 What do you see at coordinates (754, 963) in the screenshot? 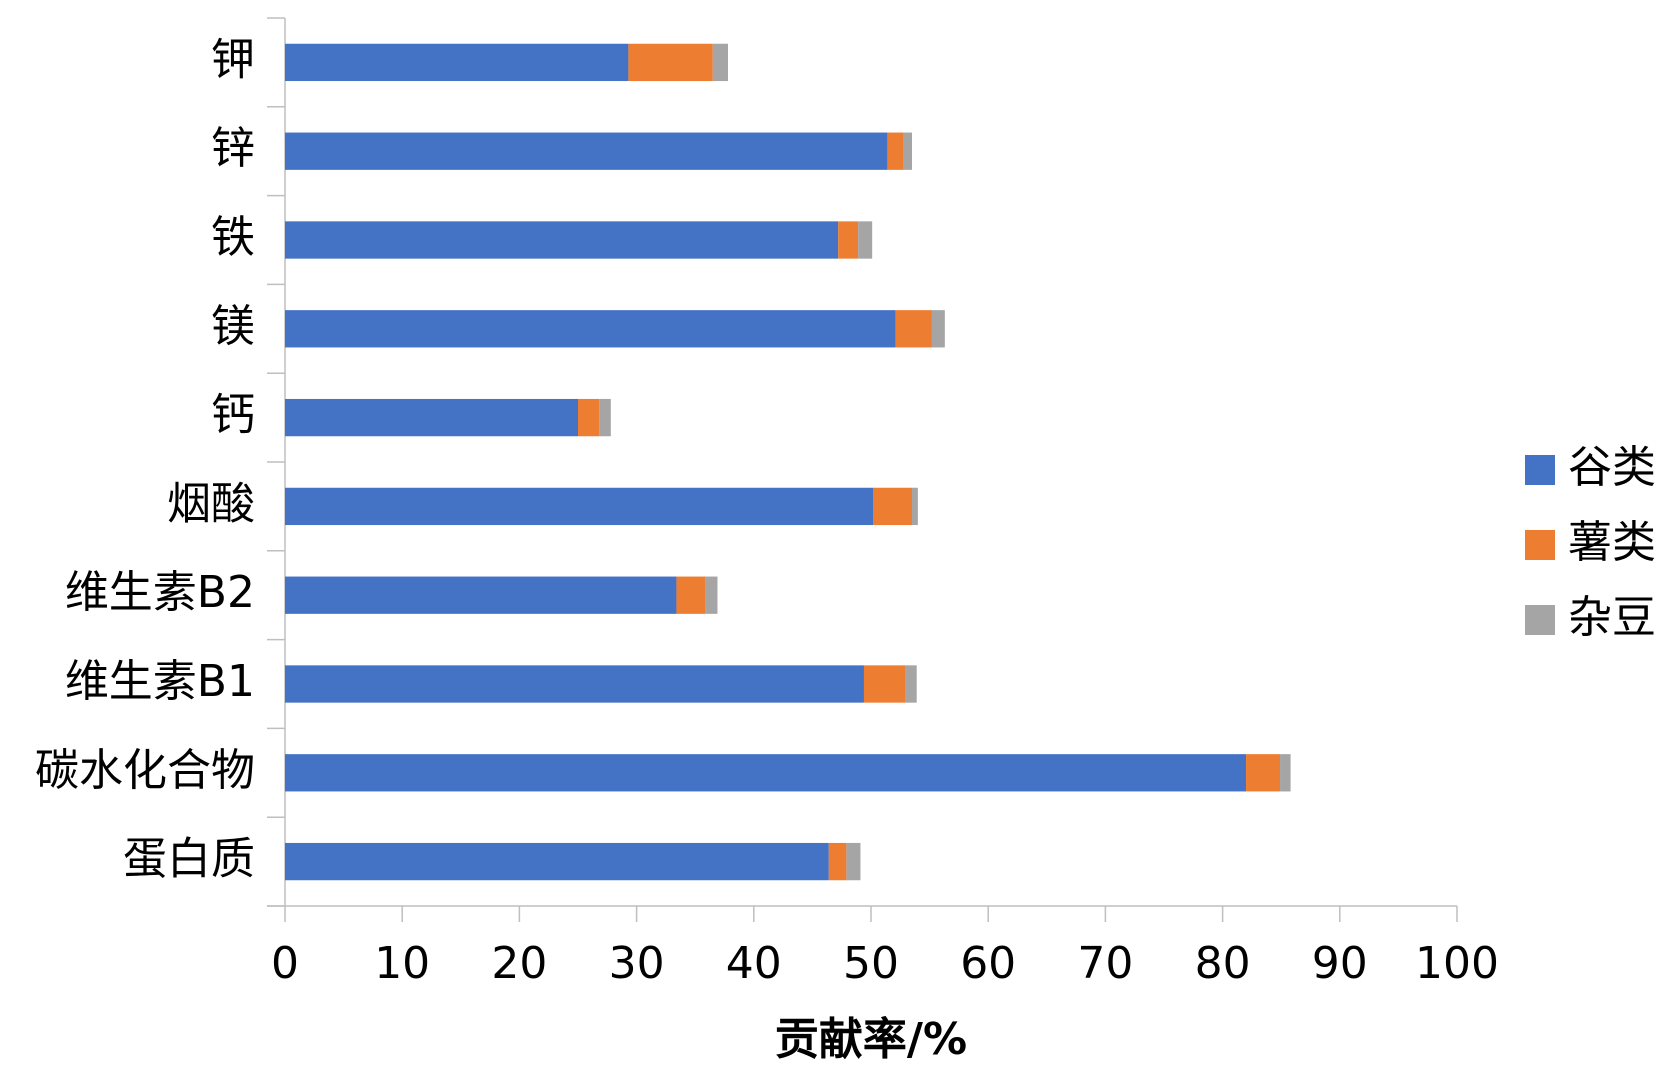
I see `x-tick-label: 40` at bounding box center [754, 963].